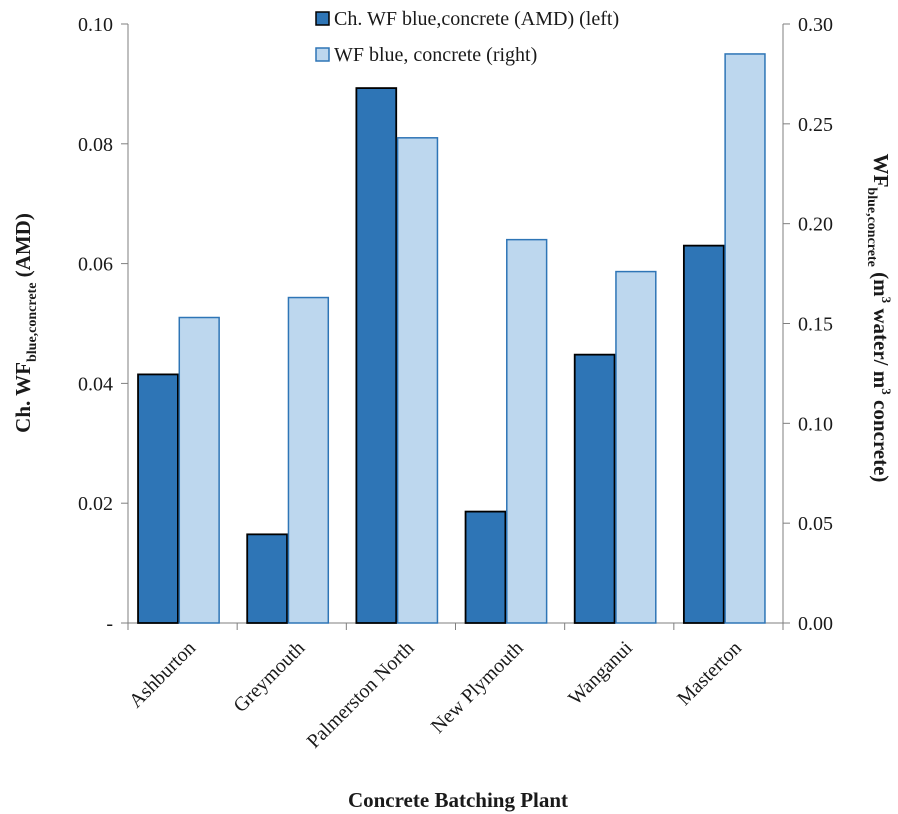 The height and width of the screenshot is (814, 898). What do you see at coordinates (871, 226) in the screenshot?
I see `right-axis-title-sub: blue,concrete` at bounding box center [871, 226].